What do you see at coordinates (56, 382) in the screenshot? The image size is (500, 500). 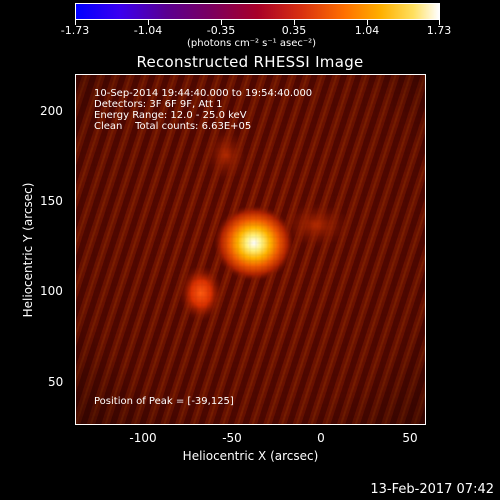 I see `y-tick-label: 50` at bounding box center [56, 382].